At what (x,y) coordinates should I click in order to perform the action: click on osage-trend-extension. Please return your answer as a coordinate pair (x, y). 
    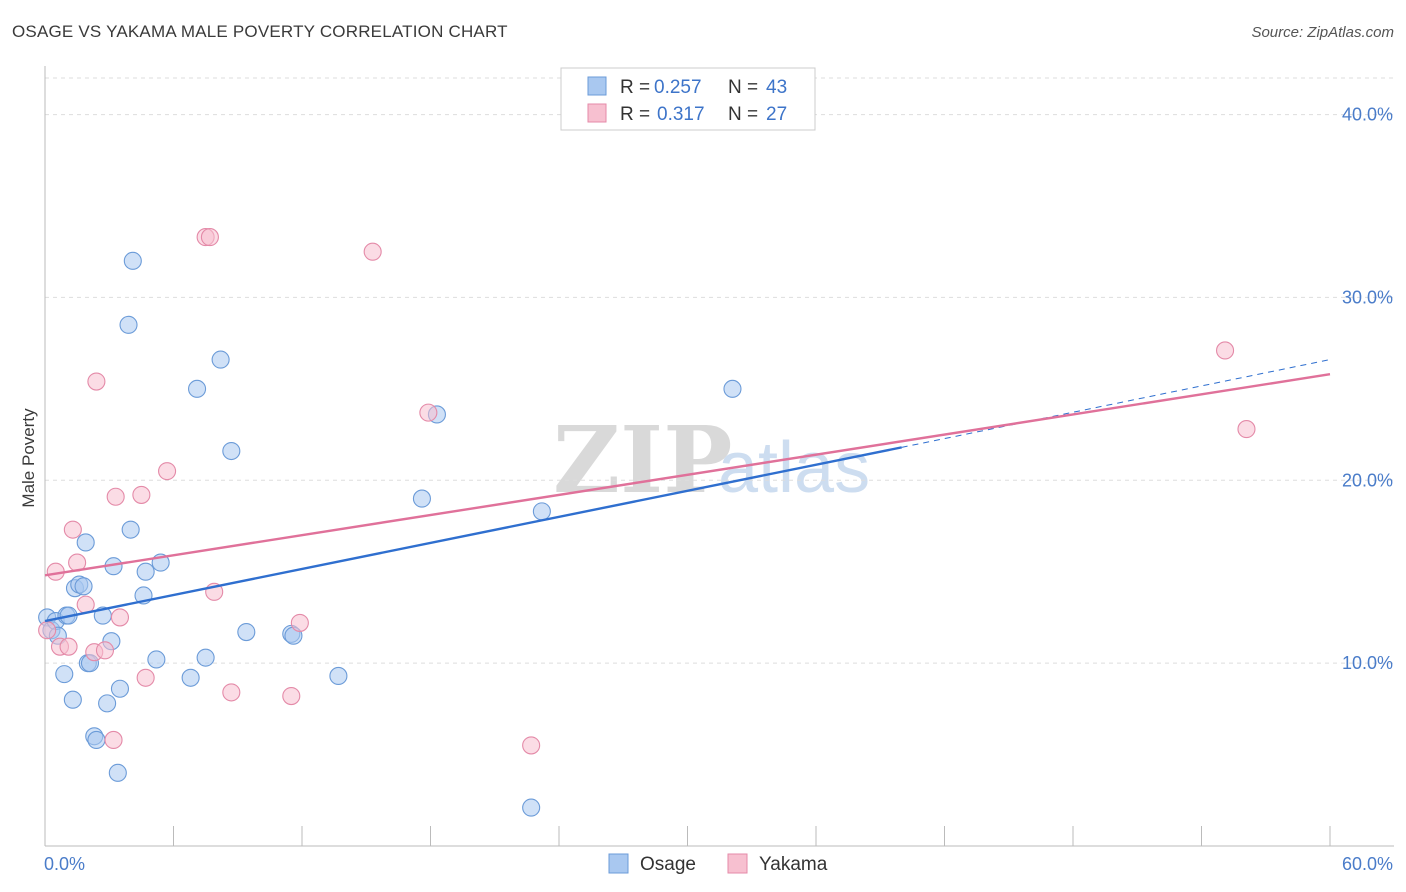
    Looking at the image, I should click on (1116, 403).